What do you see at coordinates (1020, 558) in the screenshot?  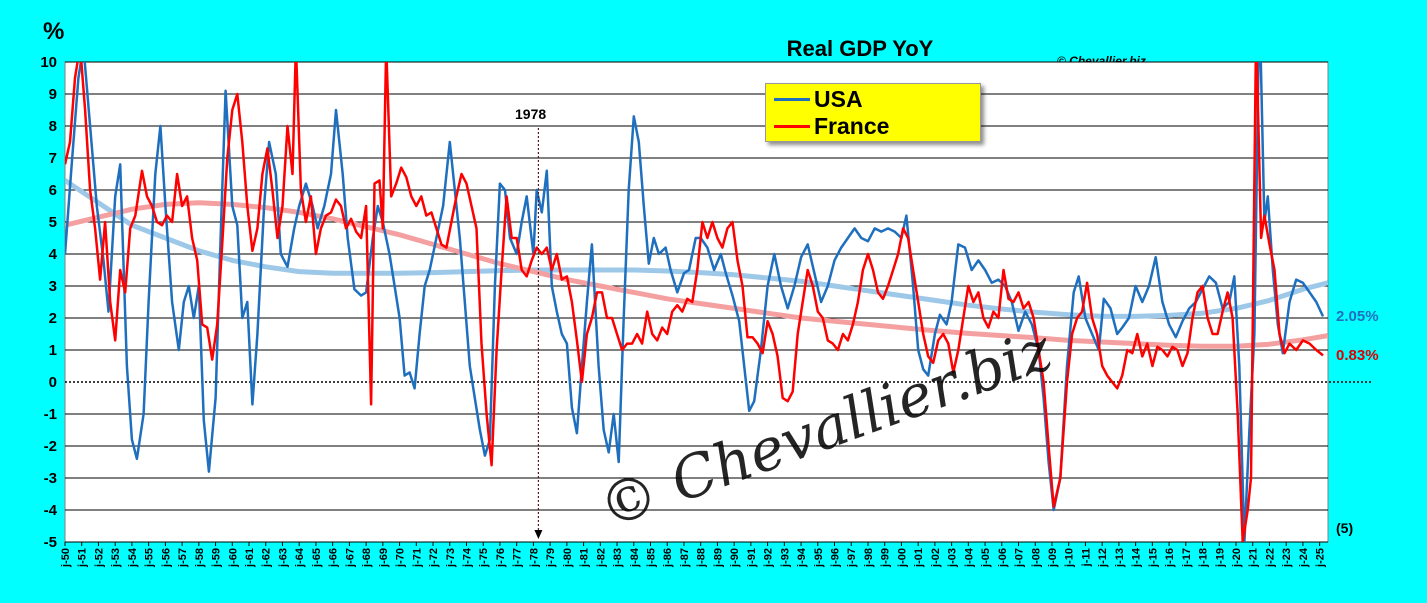 I see `x-tick-label: j-07` at bounding box center [1020, 558].